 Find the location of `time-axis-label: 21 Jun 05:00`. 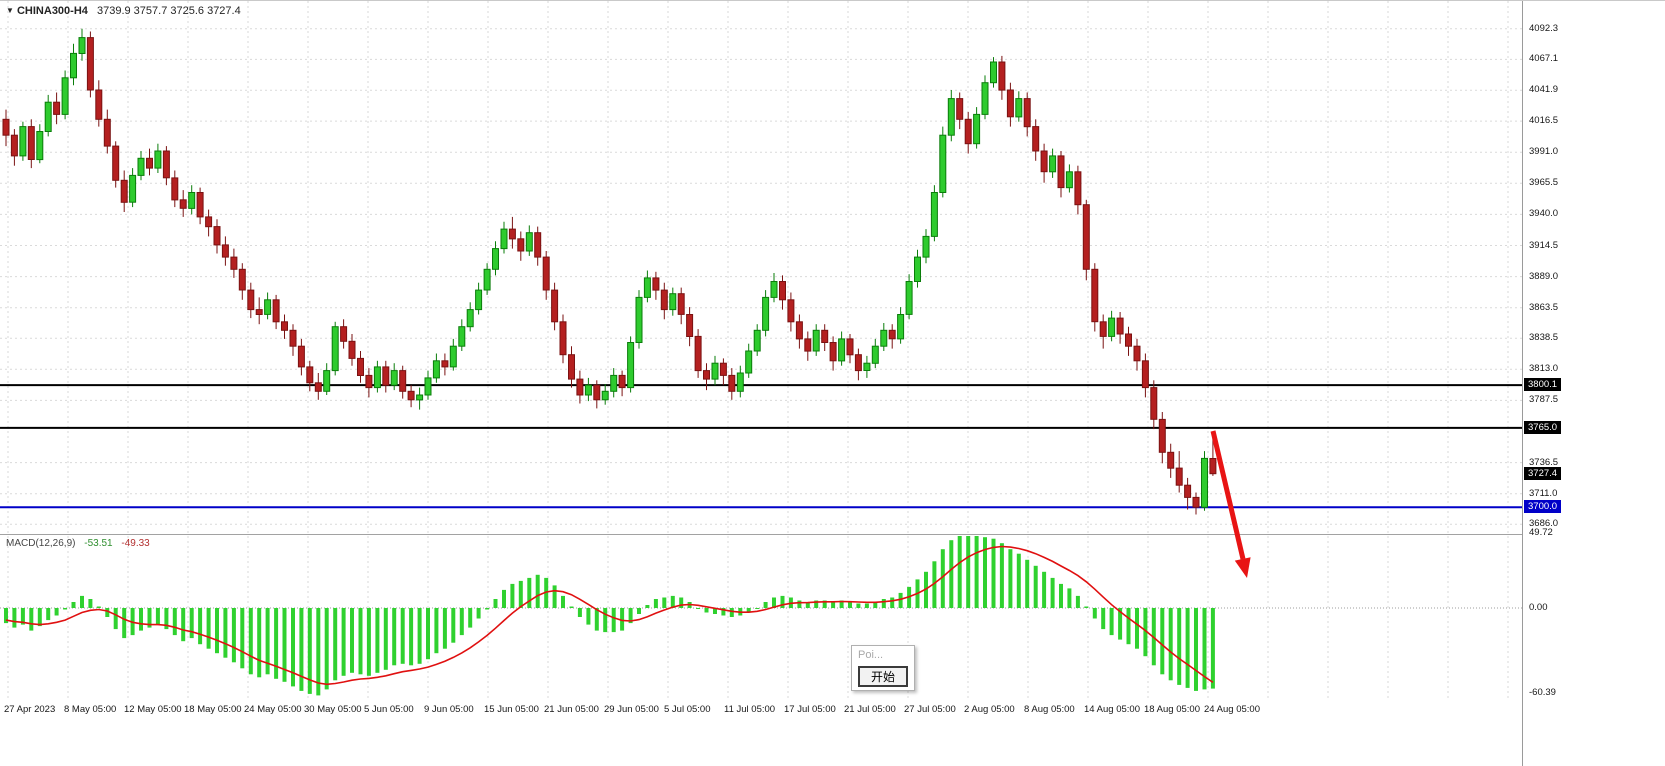

time-axis-label: 21 Jun 05:00 is located at coordinates (571, 709).